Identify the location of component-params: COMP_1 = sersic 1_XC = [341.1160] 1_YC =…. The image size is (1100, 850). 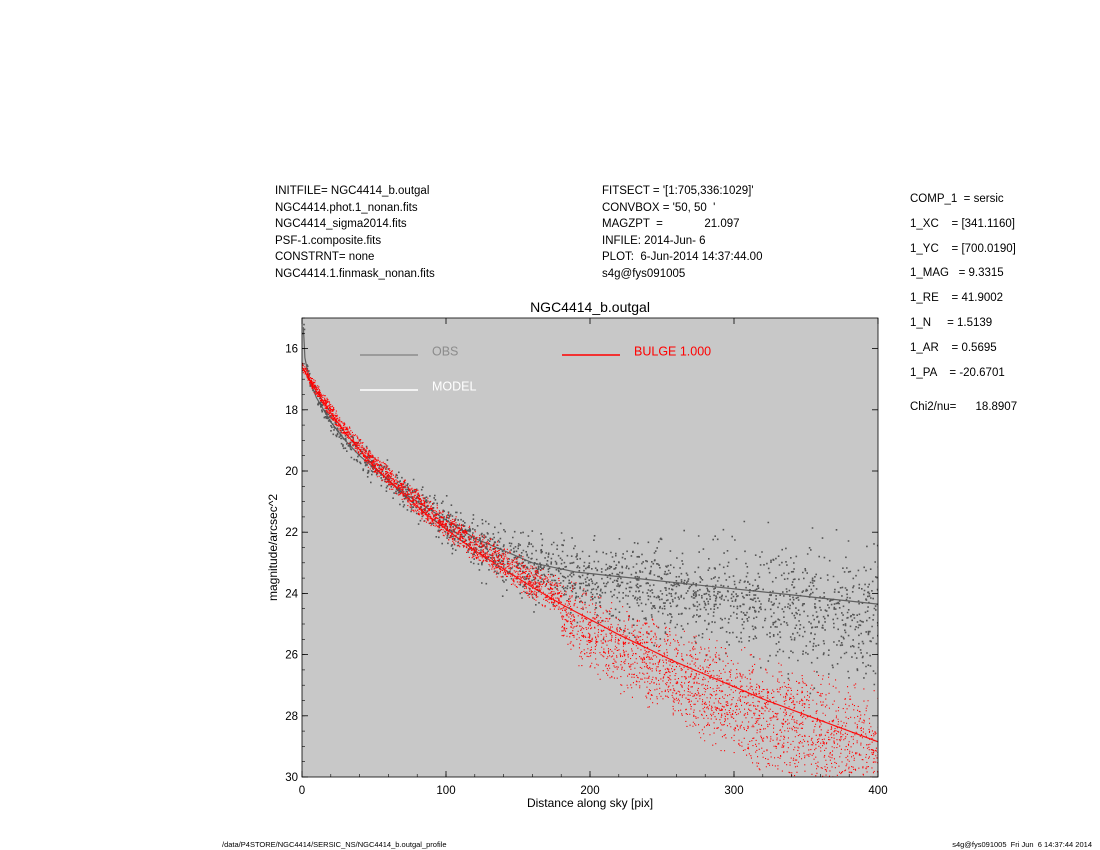
(963, 303).